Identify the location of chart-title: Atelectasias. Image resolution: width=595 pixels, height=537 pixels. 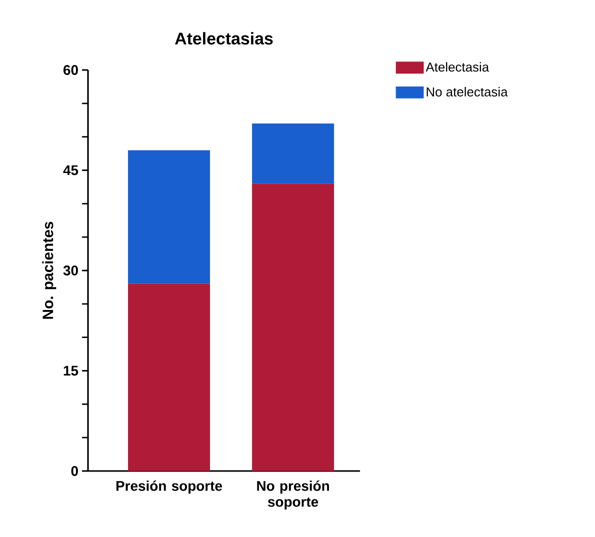
(223, 38).